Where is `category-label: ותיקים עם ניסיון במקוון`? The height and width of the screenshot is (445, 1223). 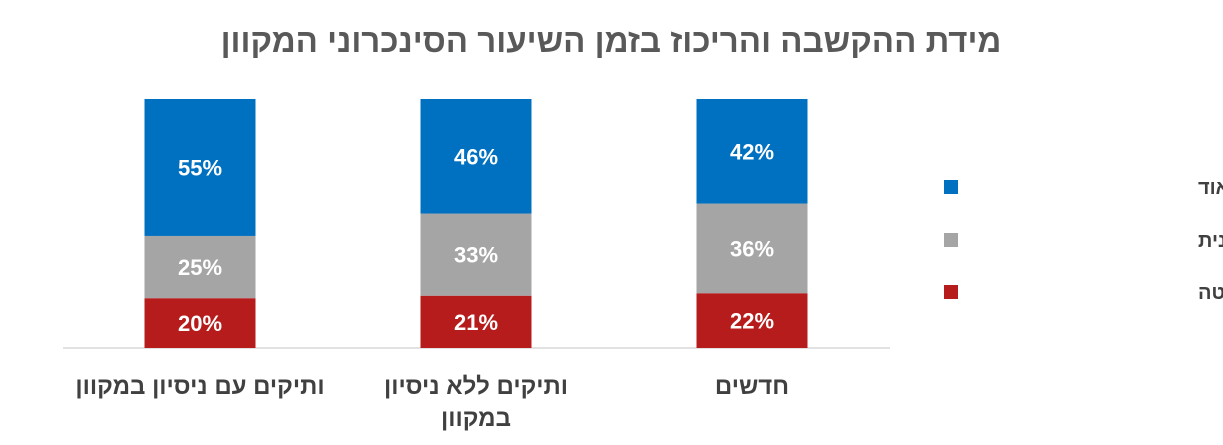
category-label: ותיקים עם ניסיון במקוון is located at coordinates (199, 386).